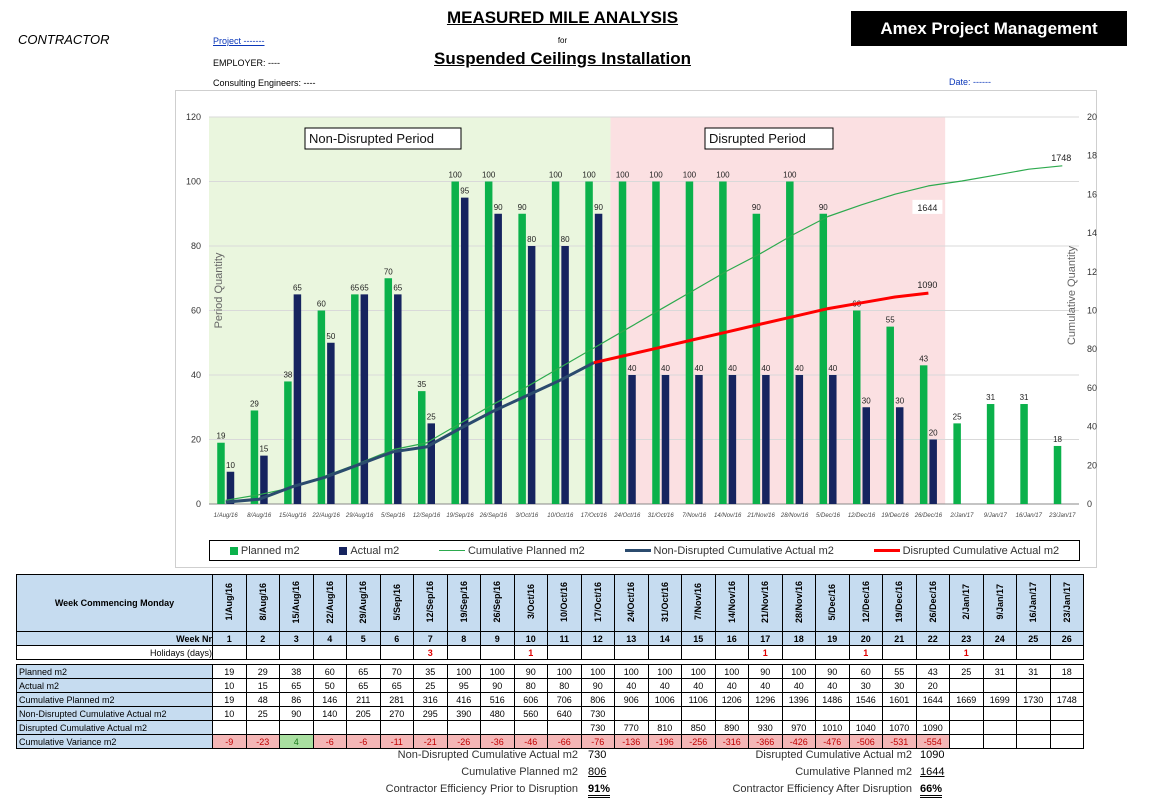  I want to click on week-date-label: 29/Aug/16, so click(363, 602).